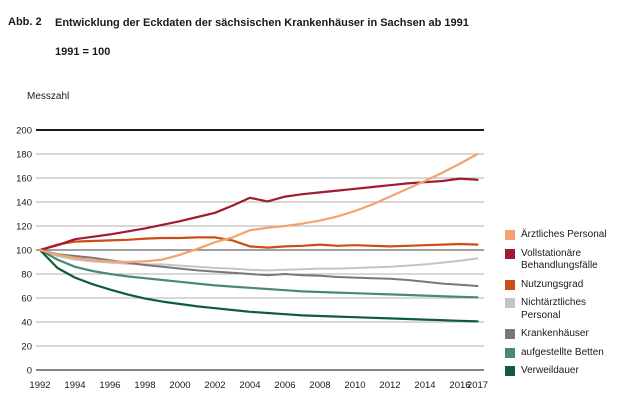 This screenshot has height=414, width=620. Describe the element at coordinates (25, 22) in the screenshot. I see `figure-number: Abb. 2` at that location.